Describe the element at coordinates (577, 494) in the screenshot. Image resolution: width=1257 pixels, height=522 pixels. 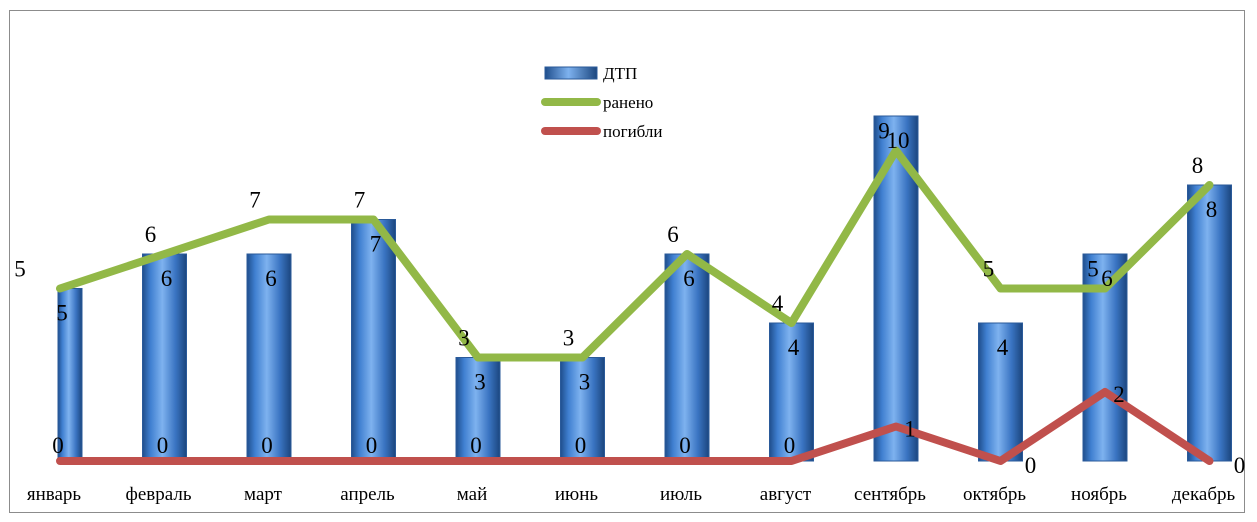
I see `x-tick-6: июнь` at that location.